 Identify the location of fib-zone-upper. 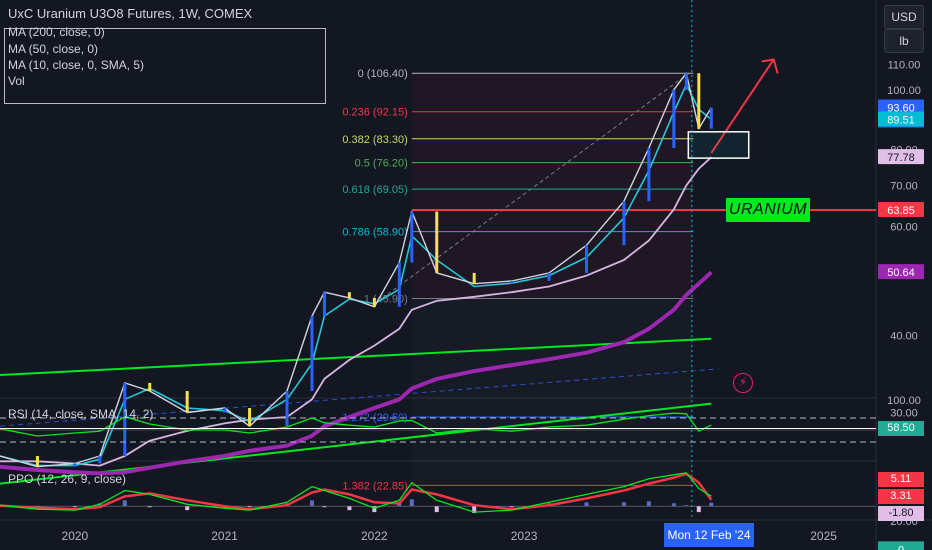
(552, 186).